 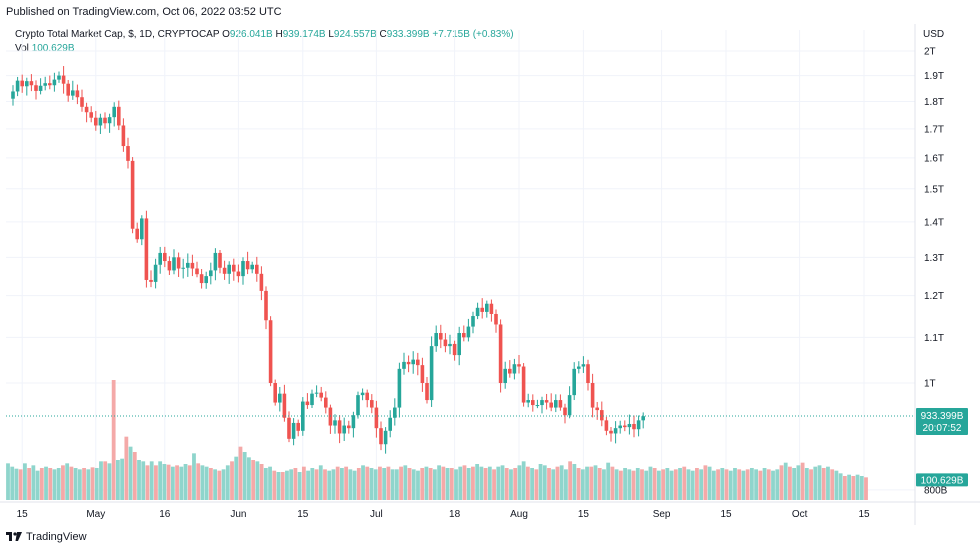 What do you see at coordinates (936, 490) in the screenshot?
I see `price-tick-label: 800B` at bounding box center [936, 490].